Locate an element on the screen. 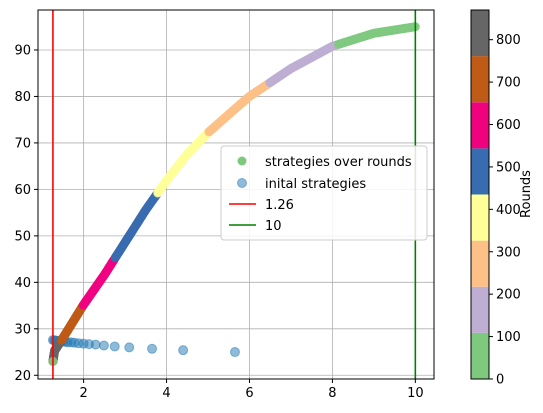  legend-label: strategies over rounds is located at coordinates (338, 162).